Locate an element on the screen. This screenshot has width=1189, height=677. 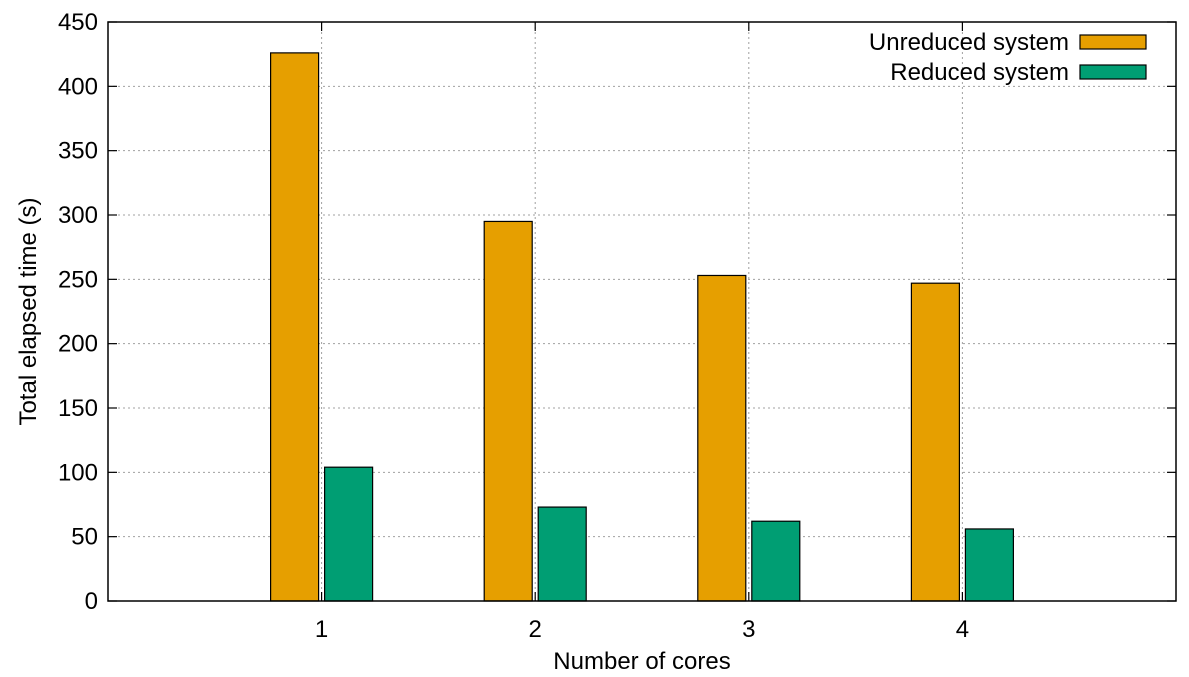
y-tick-label: 450 is located at coordinates (78, 22).